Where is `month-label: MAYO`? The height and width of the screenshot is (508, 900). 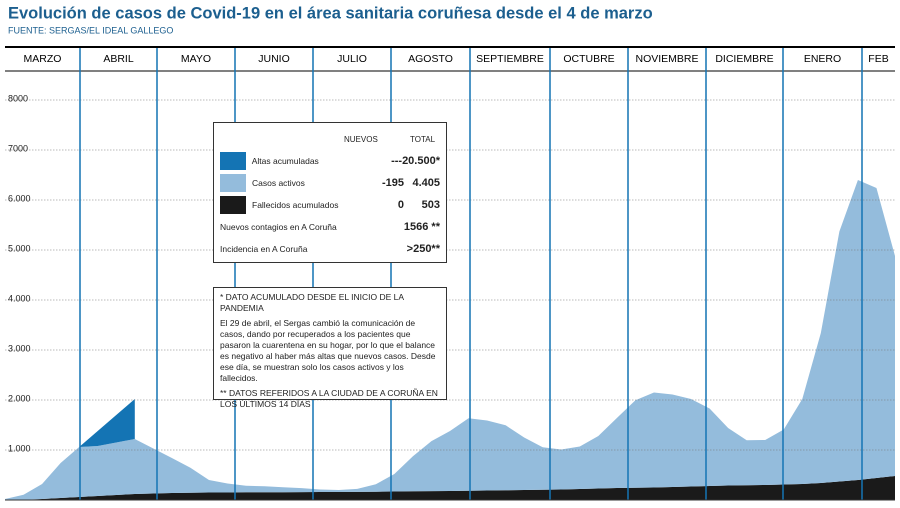
month-label: MAYO is located at coordinates (196, 59).